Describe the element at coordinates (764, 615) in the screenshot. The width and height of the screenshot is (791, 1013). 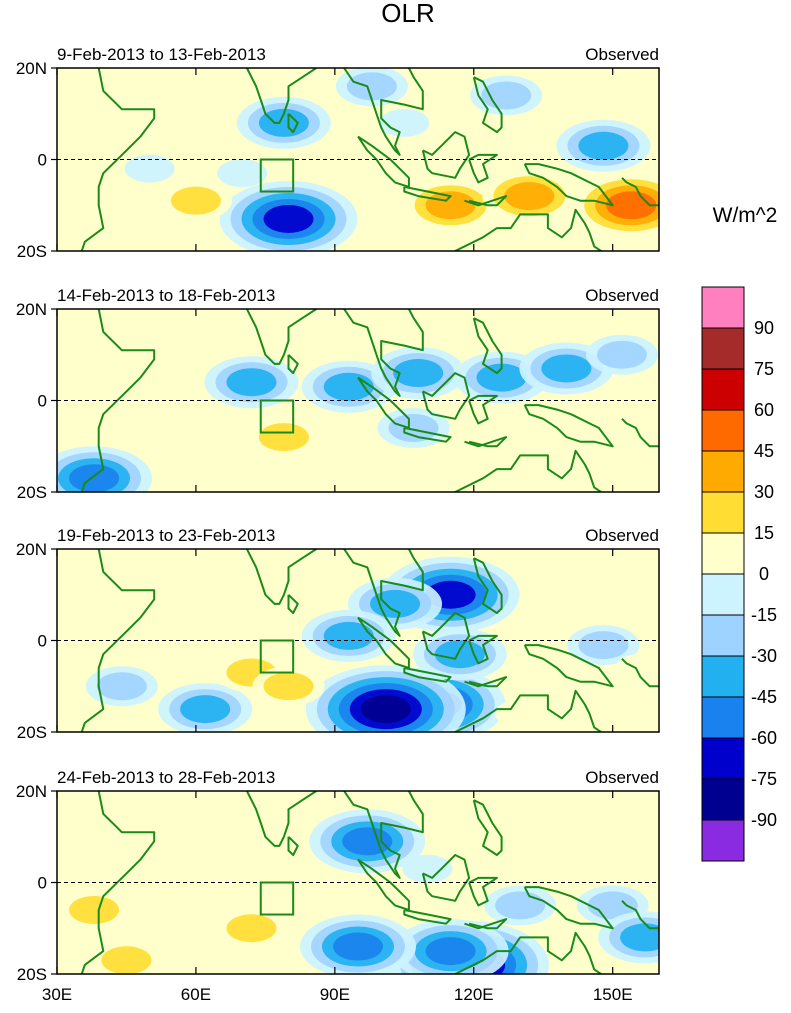
I see `colorbar-label: -15` at that location.